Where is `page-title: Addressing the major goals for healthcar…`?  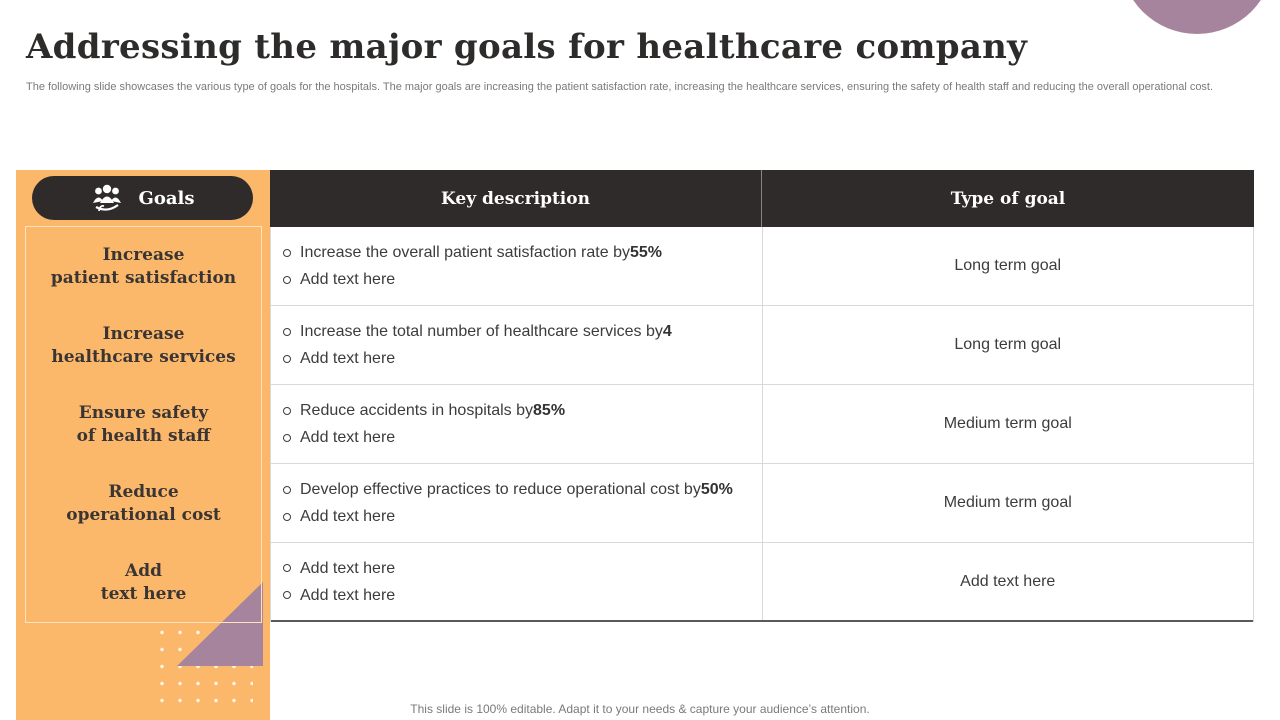
page-title: Addressing the major goals for healthcar… is located at coordinates (527, 47).